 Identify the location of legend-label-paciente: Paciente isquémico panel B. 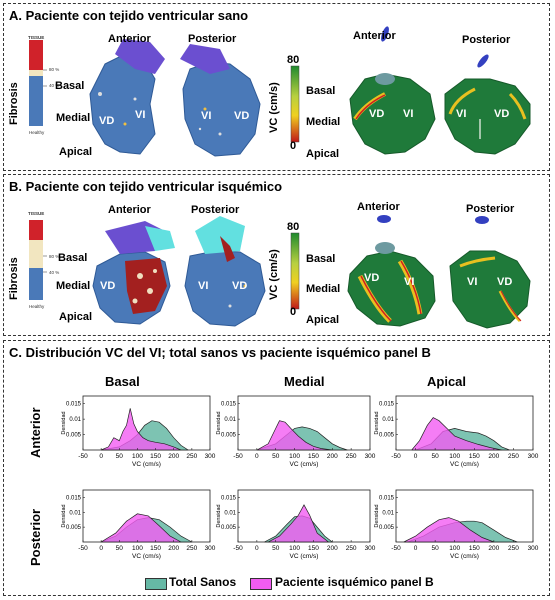
(354, 582).